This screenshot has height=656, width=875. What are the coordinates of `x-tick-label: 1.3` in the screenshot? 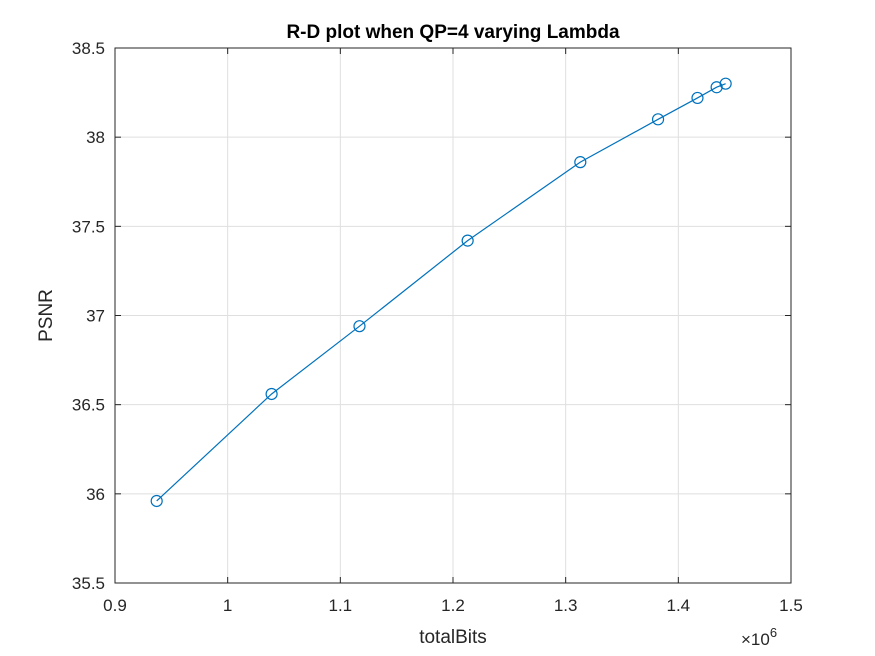 It's located at (566, 605).